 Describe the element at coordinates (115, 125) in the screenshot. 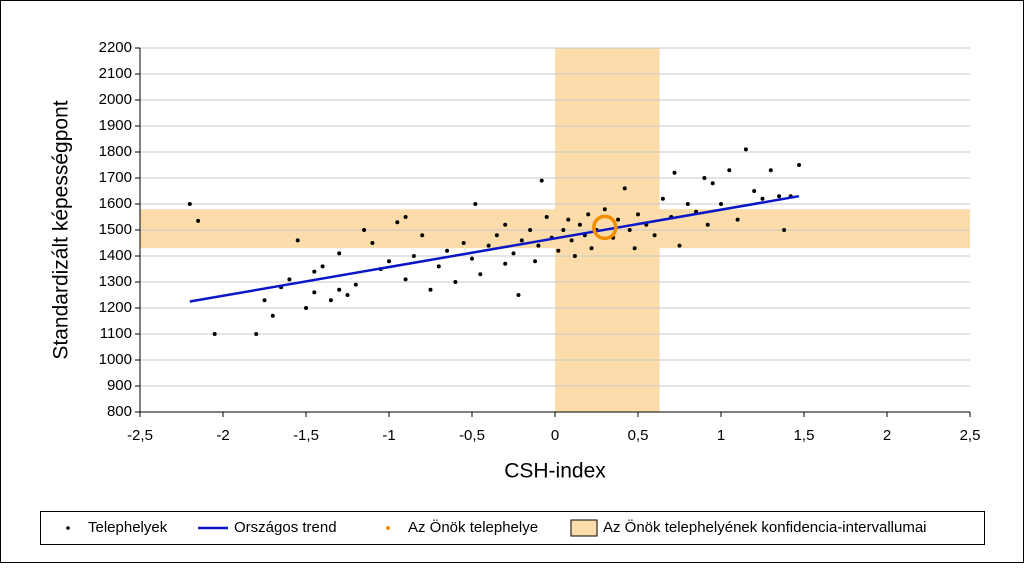

I see `y-tick-label: 1900` at that location.